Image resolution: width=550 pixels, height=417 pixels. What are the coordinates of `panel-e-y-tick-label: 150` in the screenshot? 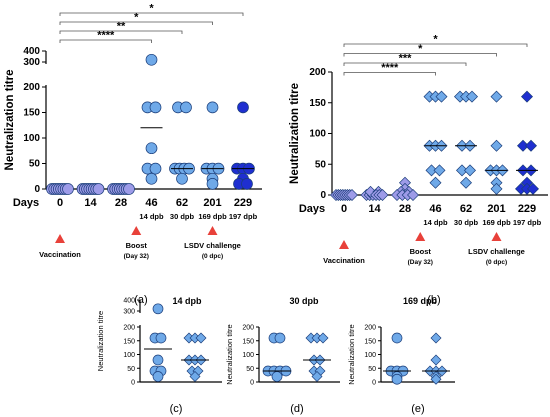 It's located at (370, 341).